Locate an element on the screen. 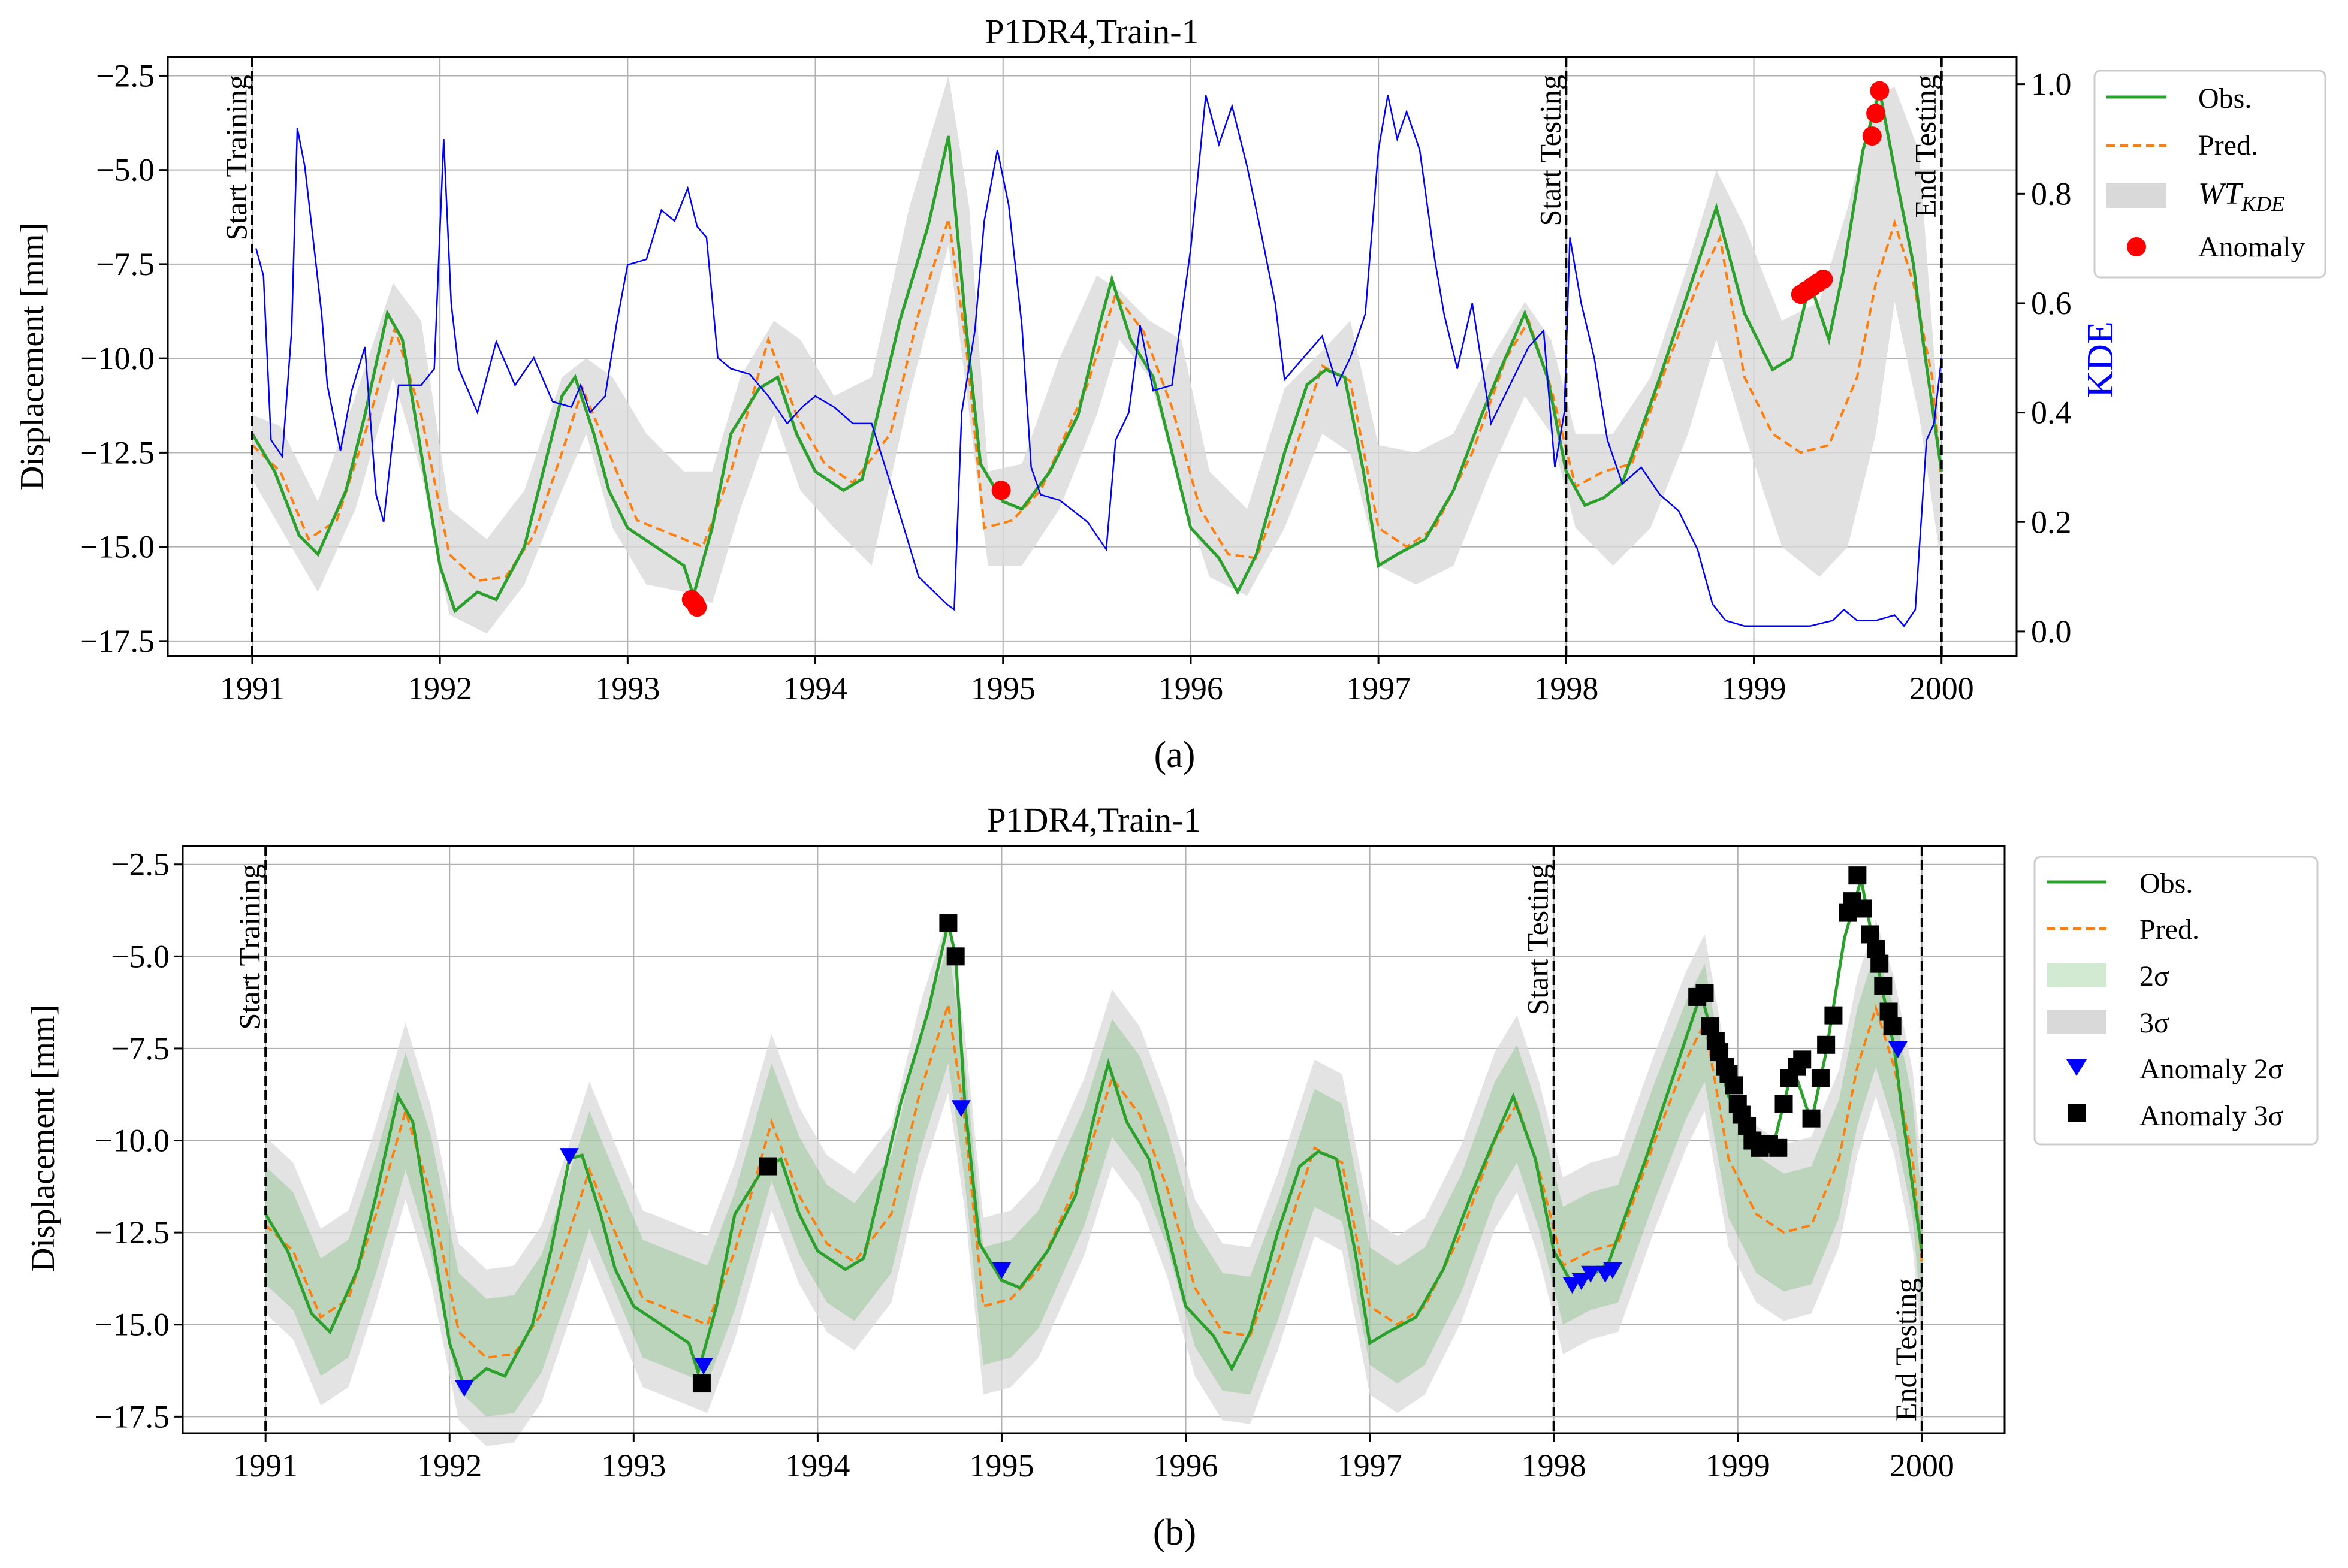 Image resolution: width=2348 pixels, height=1568 pixels. y-ticks-b: −17.5 −15.0 −12.5 −10.0 −7.5 −5.0 −2.5 is located at coordinates (139, 1141).